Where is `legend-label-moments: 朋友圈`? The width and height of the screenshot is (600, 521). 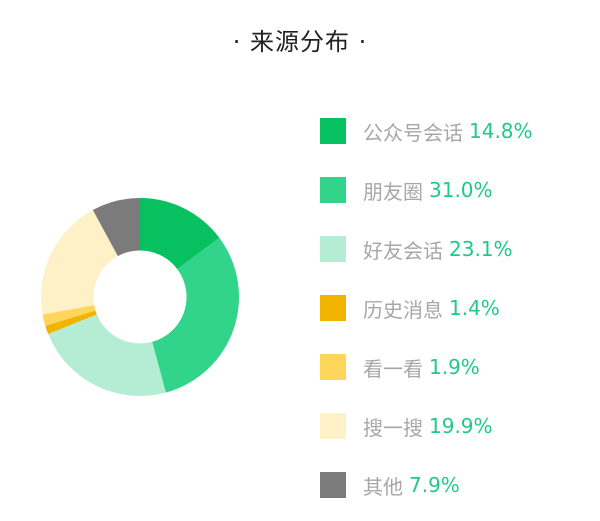 legend-label-moments: 朋友圈 is located at coordinates (393, 191).